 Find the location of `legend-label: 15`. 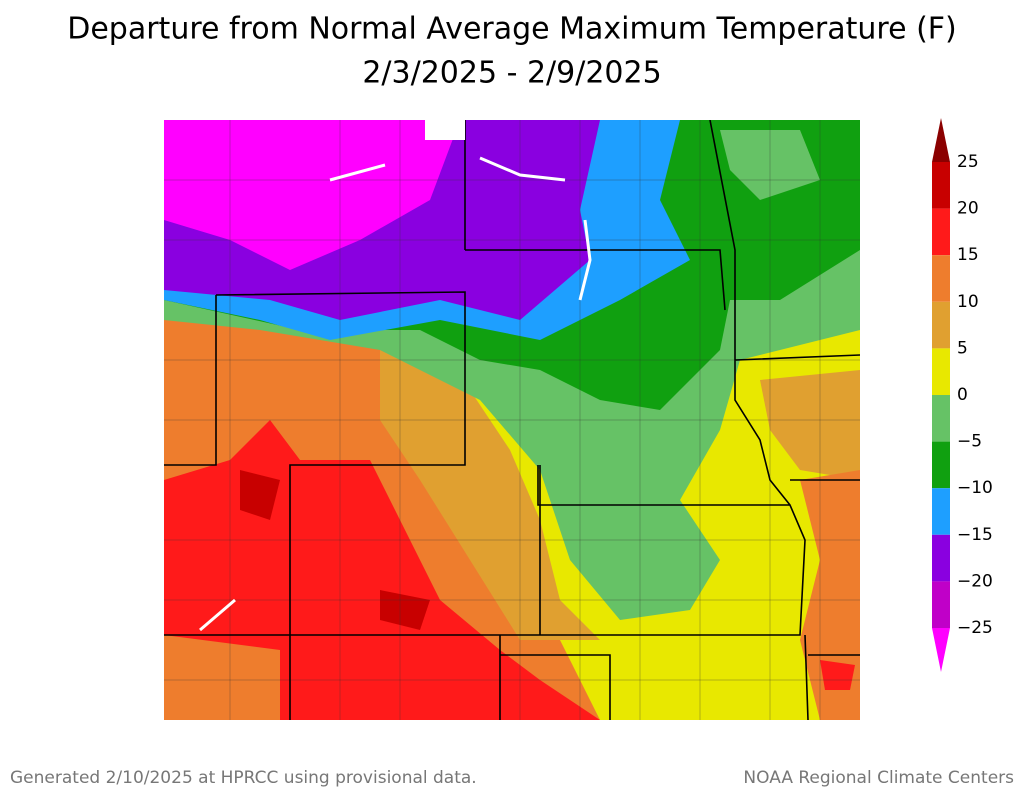

legend-label: 15 is located at coordinates (968, 255).